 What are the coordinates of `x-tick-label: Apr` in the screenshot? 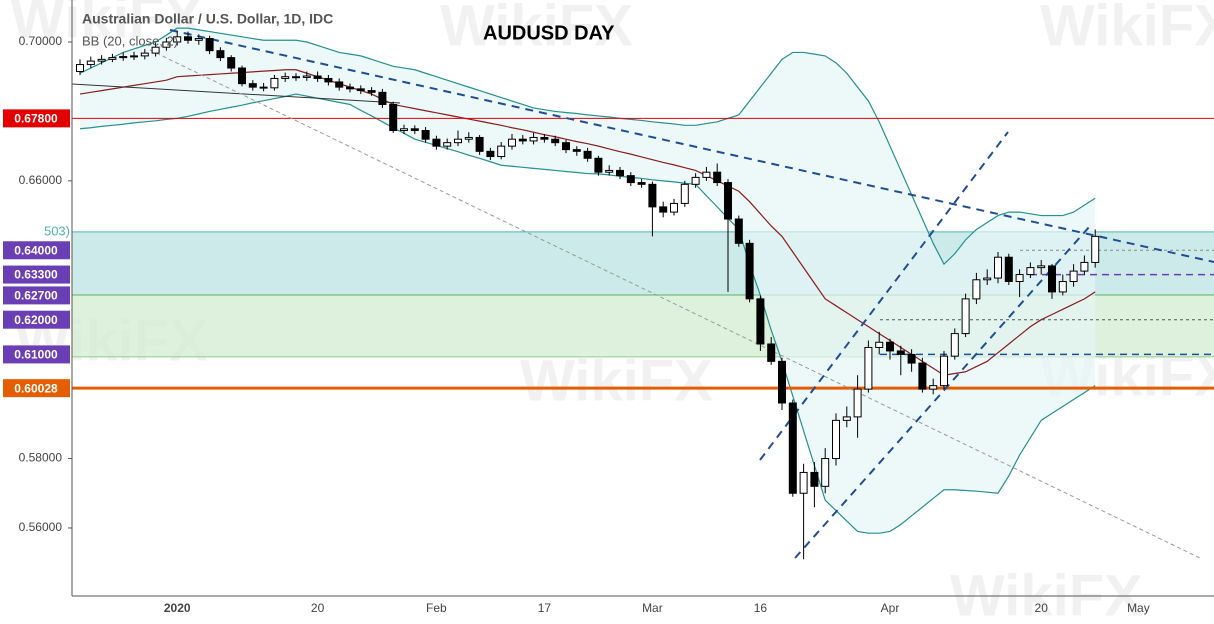 It's located at (890, 608).